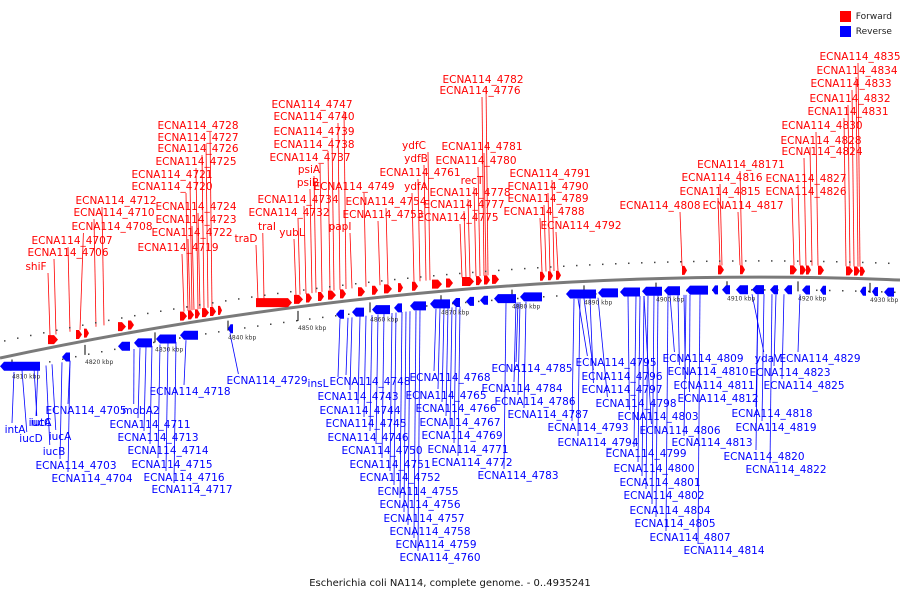 The width and height of the screenshot is (900, 600). Describe the element at coordinates (771, 414) in the screenshot. I see `reverse-gene-label: ECNA114_4818` at that location.